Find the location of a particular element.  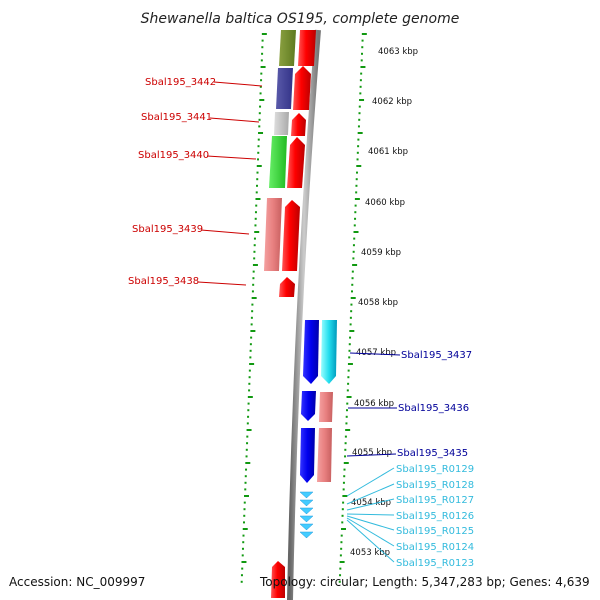

rna-gene-label: Sbal195_R0124 is located at coordinates (435, 547).